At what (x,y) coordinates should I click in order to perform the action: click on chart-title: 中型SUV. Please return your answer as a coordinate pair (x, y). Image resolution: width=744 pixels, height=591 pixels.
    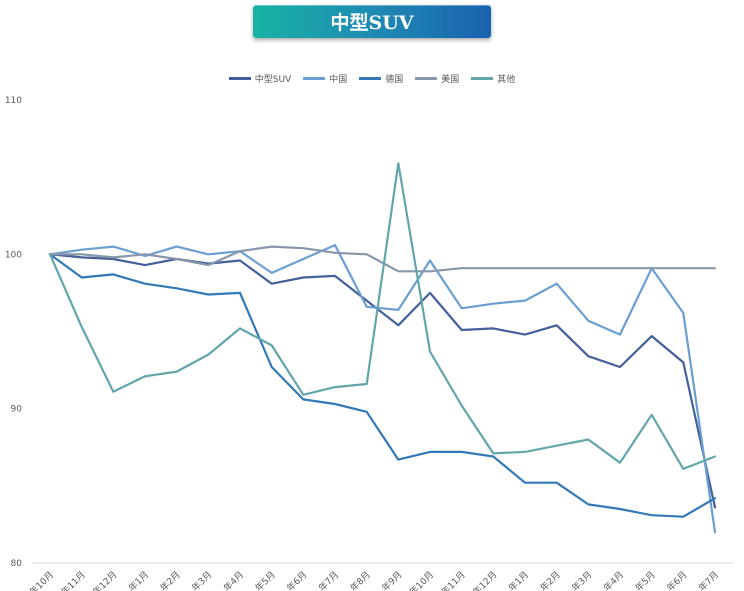
    Looking at the image, I should click on (372, 21).